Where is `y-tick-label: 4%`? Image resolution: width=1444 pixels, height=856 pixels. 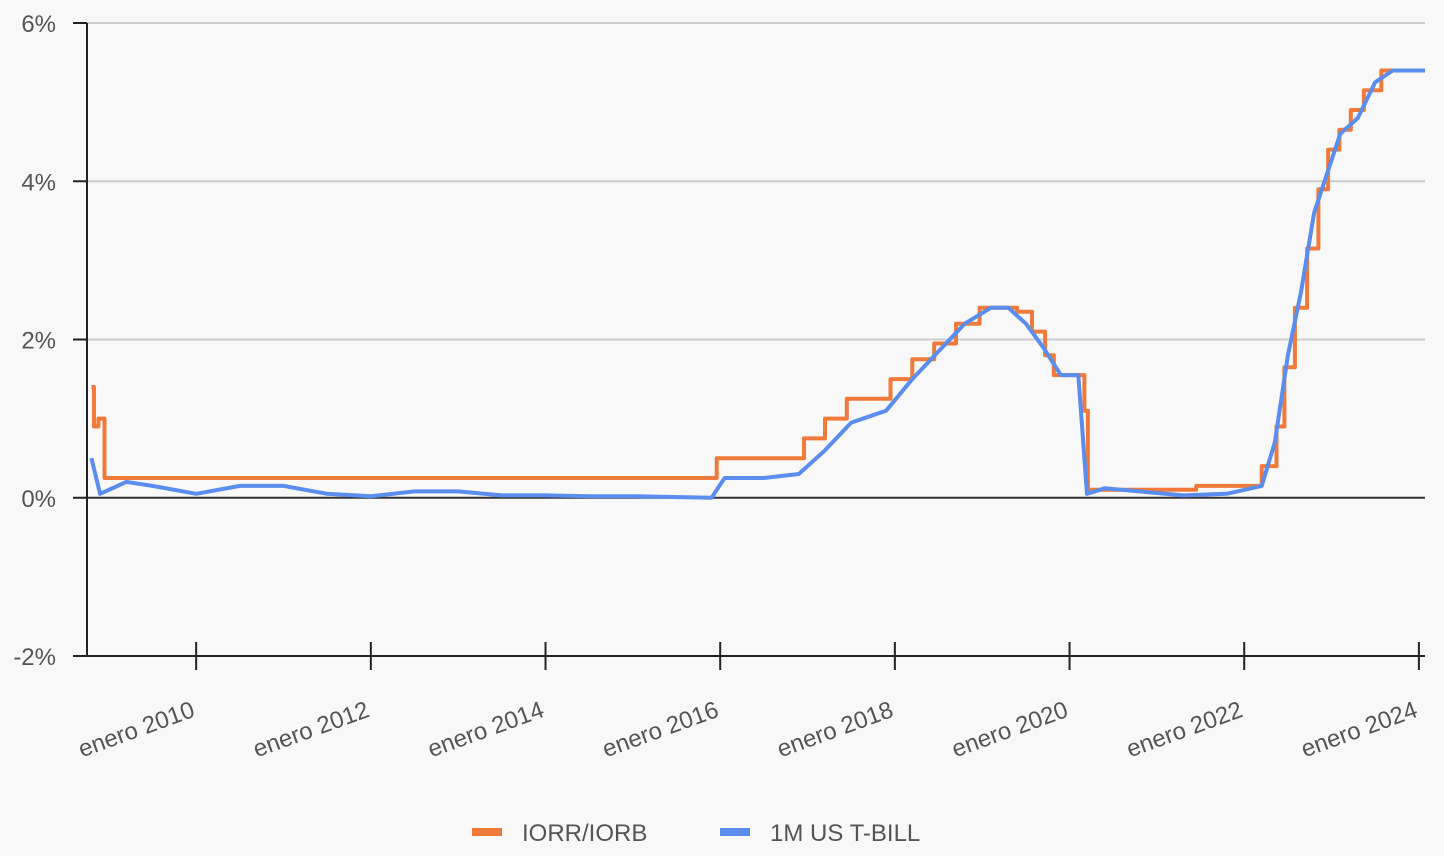
y-tick-label: 4% is located at coordinates (38, 182).